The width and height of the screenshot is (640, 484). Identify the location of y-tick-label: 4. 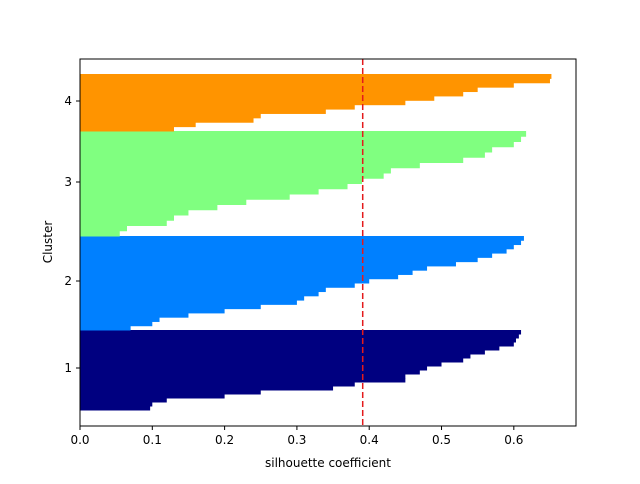
(68, 101).